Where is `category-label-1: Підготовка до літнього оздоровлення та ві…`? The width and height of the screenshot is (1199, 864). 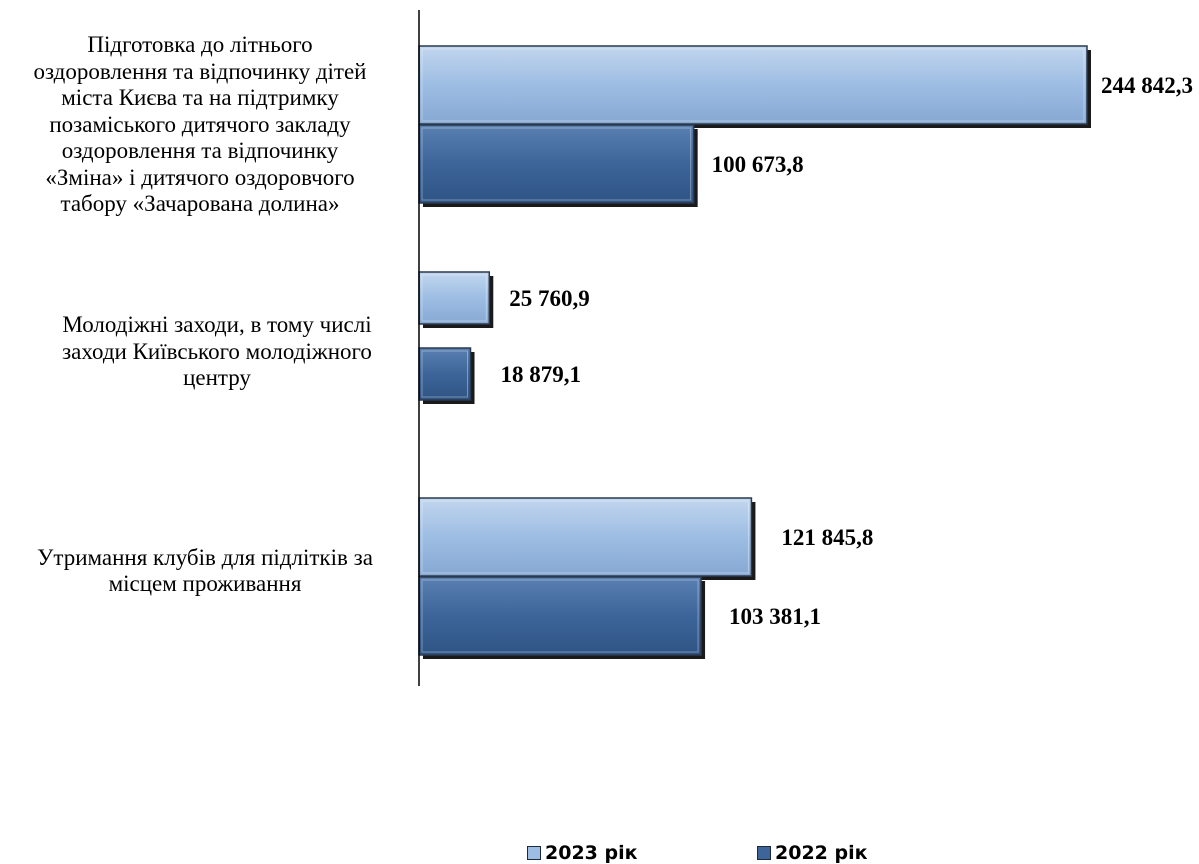
category-label-1: Підготовка до літнього оздоровлення та ві… is located at coordinates (200, 125).